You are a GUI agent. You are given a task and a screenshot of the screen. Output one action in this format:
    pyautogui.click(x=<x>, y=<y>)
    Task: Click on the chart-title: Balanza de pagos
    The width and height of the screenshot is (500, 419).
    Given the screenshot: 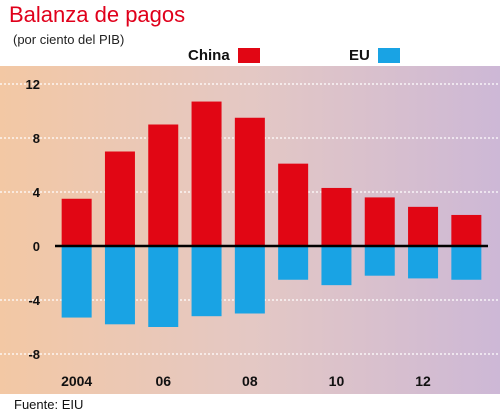 What is the action you would take?
    pyautogui.click(x=97, y=14)
    